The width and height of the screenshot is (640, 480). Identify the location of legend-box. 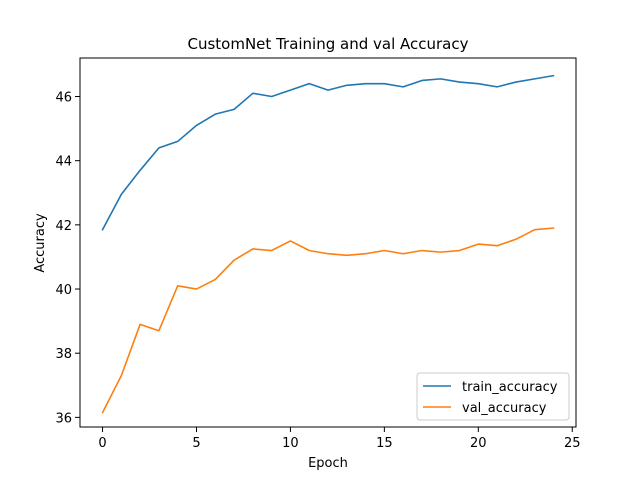
(493, 396).